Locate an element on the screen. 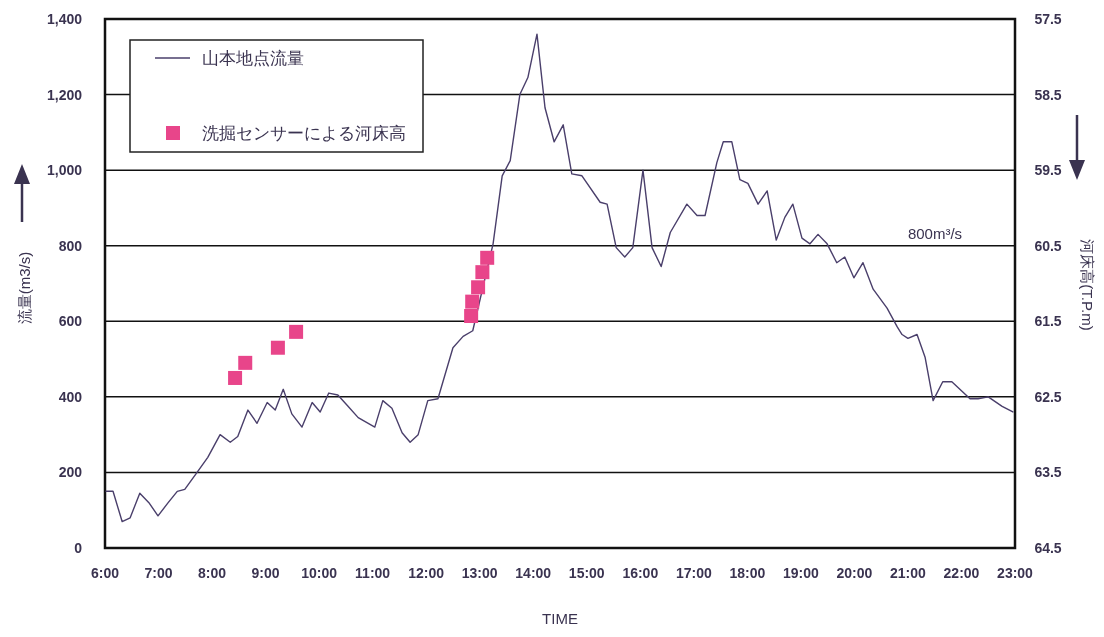 The image size is (1104, 637). y2-tick-label: 60.5 is located at coordinates (1048, 245).